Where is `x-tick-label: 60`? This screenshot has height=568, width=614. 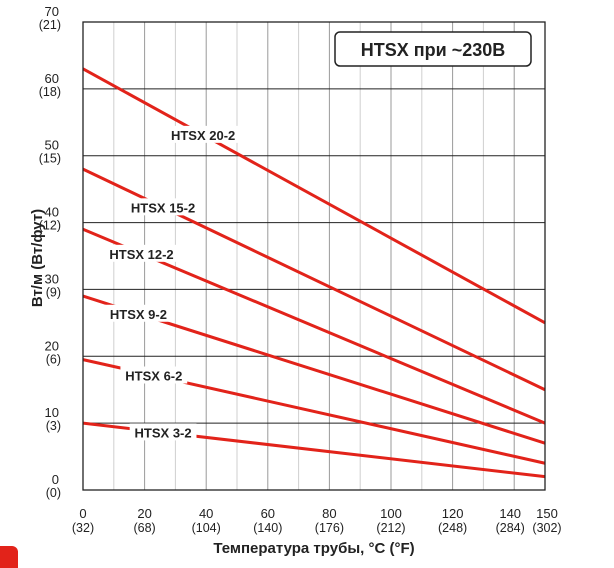 x-tick-label: 60 is located at coordinates (268, 513).